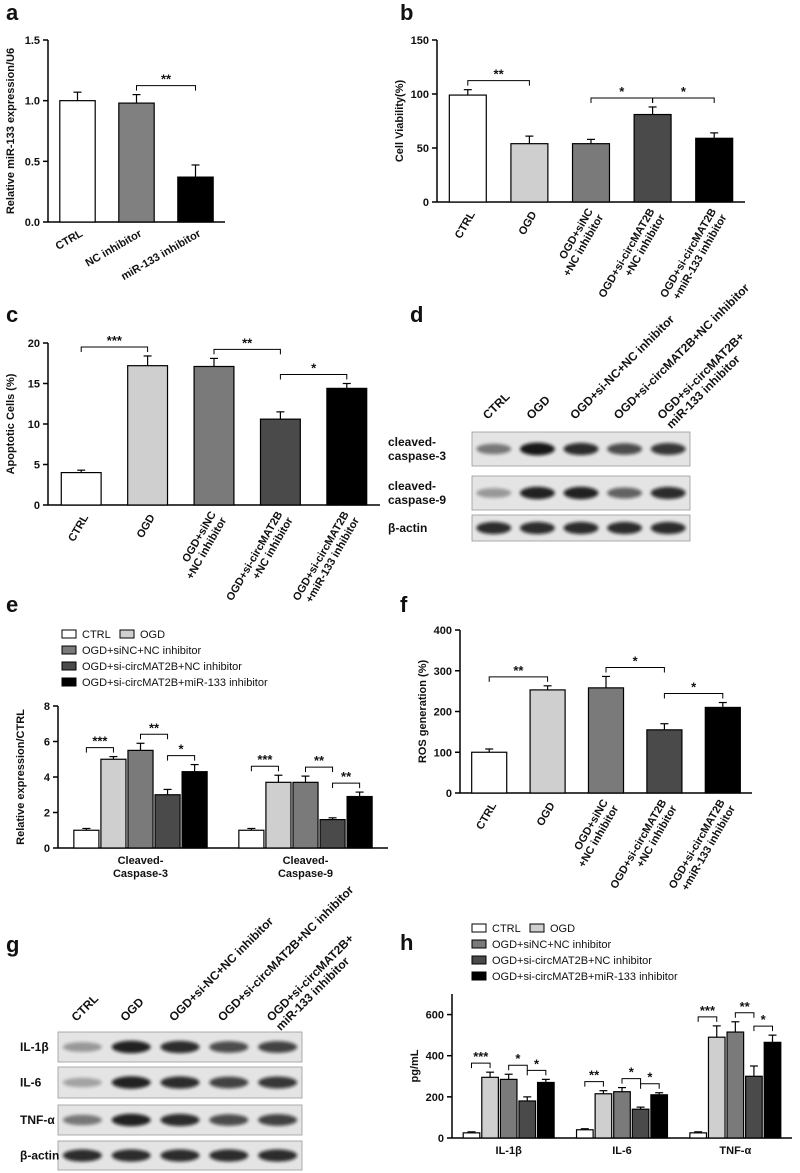 The height and width of the screenshot is (1173, 800). What do you see at coordinates (400, 121) in the screenshot?
I see `y-axis-label: Cell Viability(%)` at bounding box center [400, 121].